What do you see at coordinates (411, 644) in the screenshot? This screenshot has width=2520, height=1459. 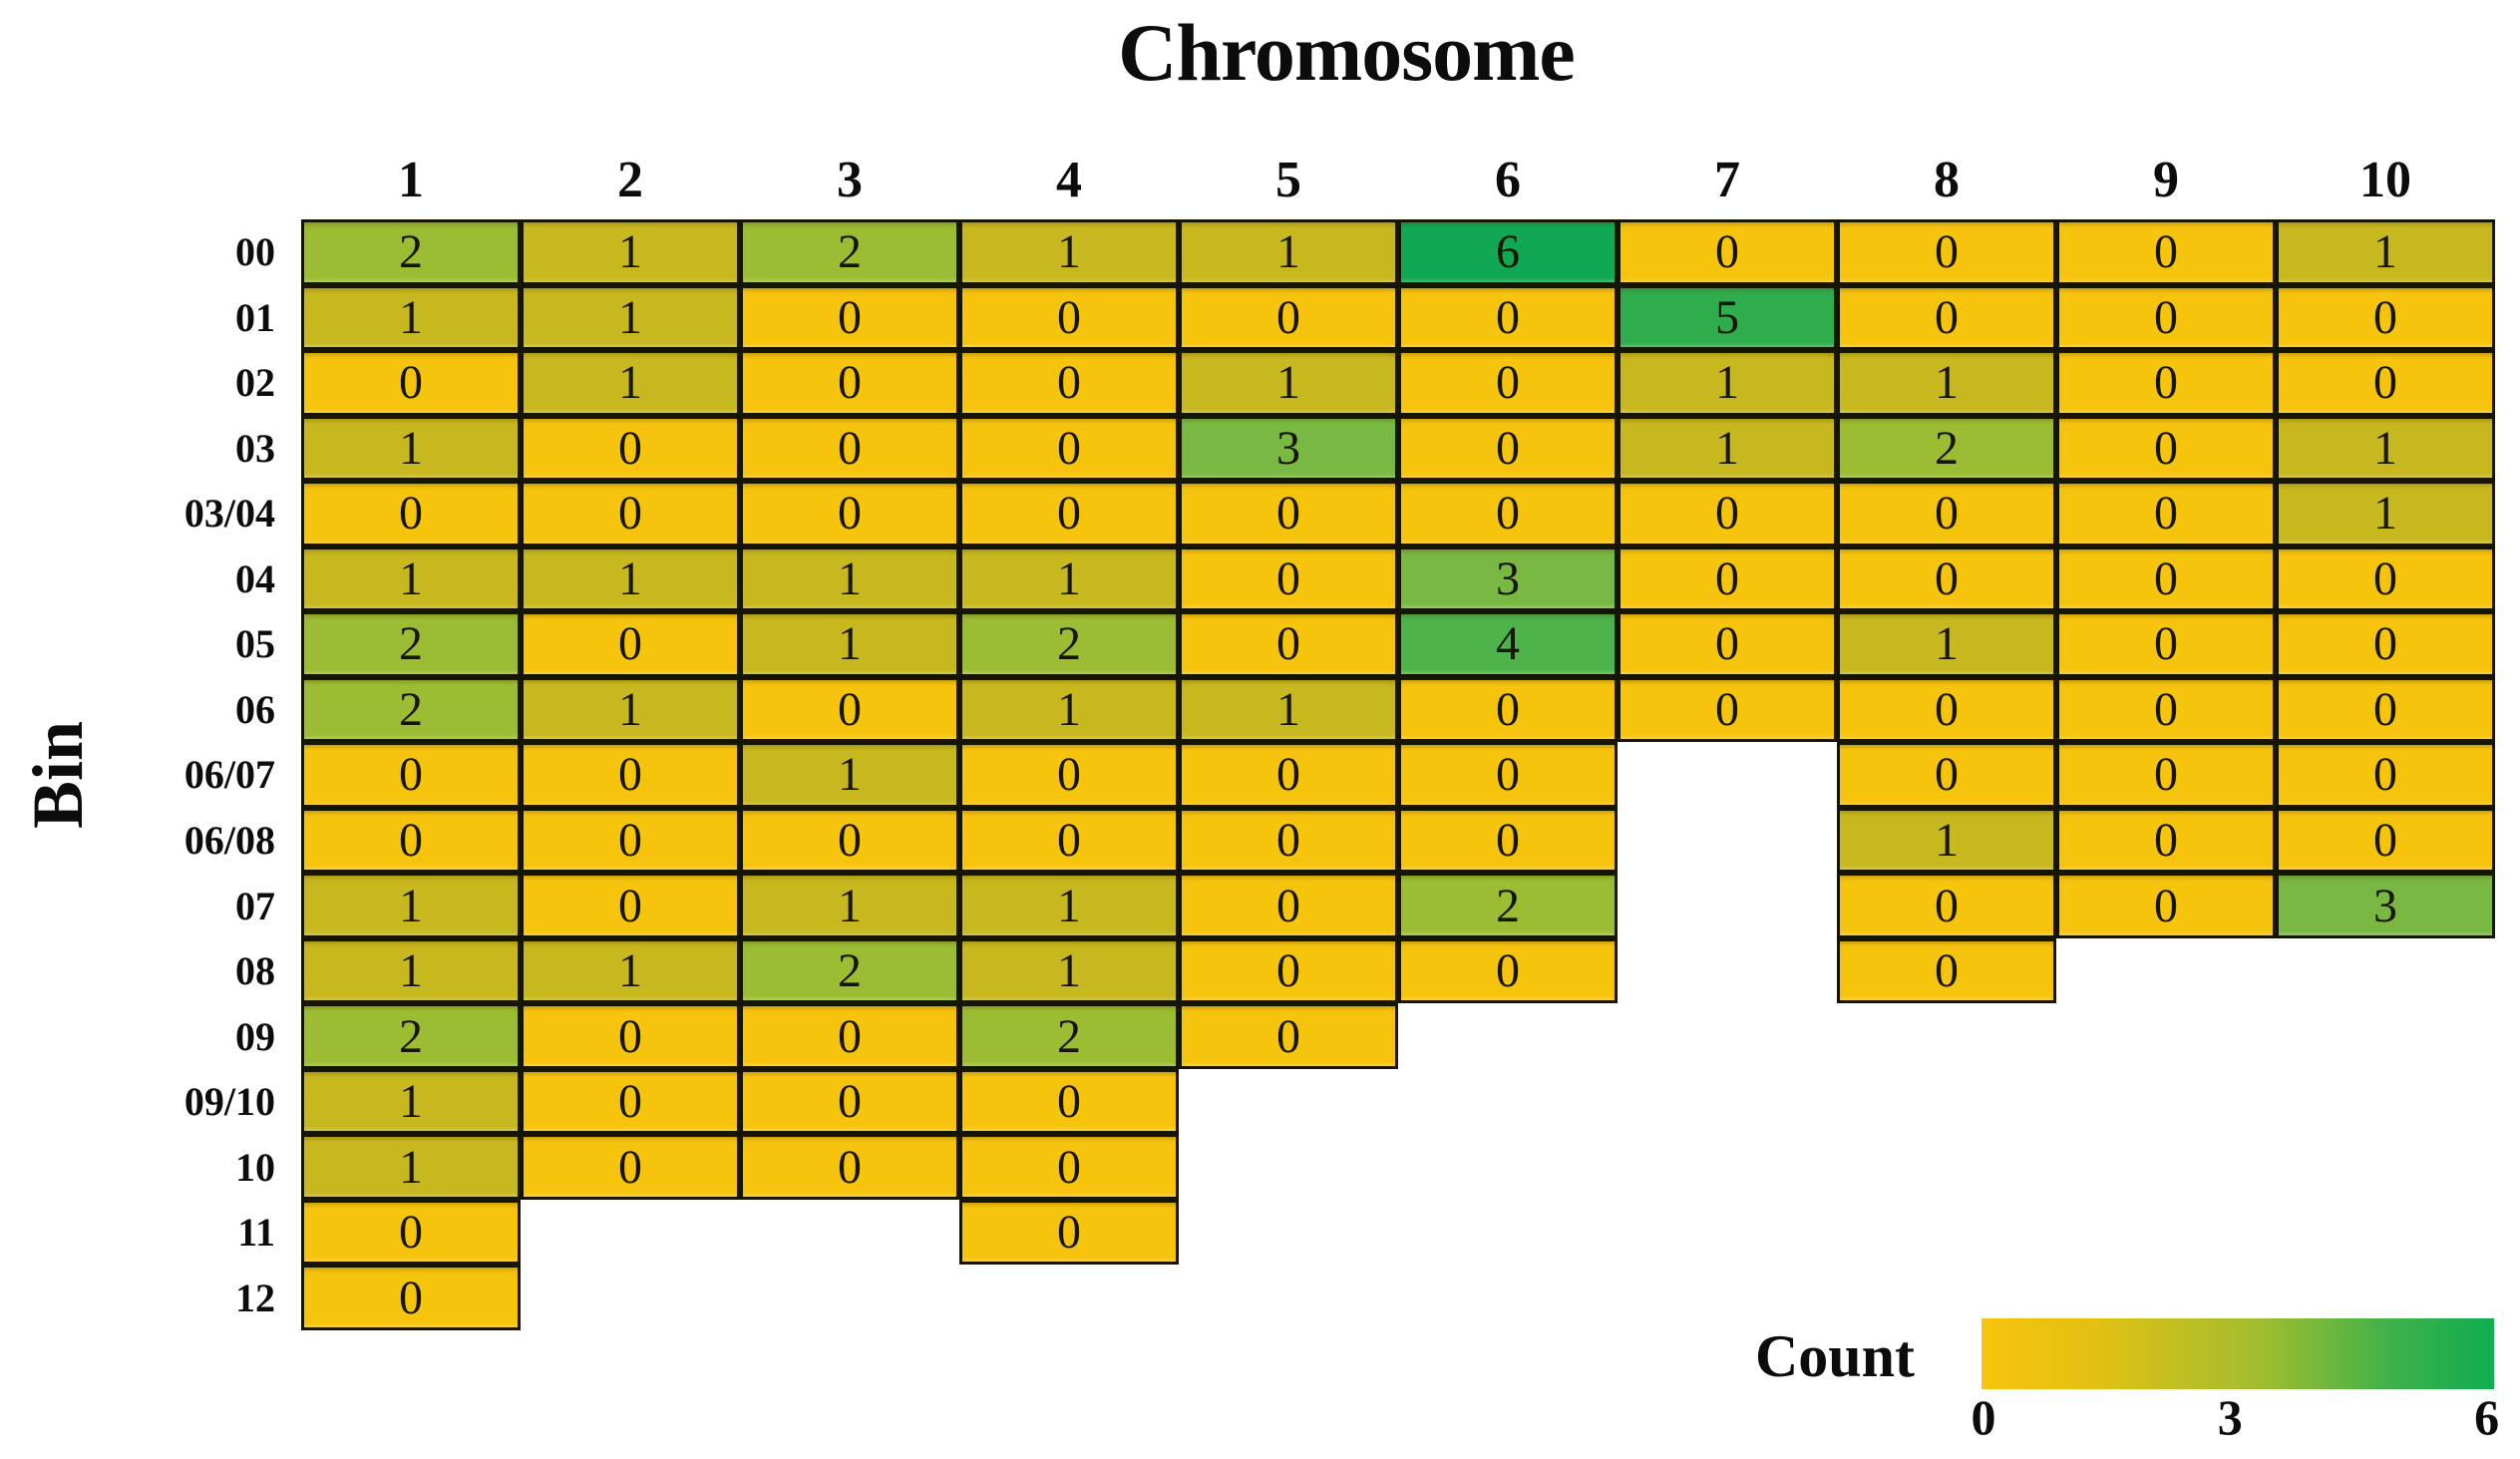 I see `heatmap-cell-bin05-chr1: 2` at bounding box center [411, 644].